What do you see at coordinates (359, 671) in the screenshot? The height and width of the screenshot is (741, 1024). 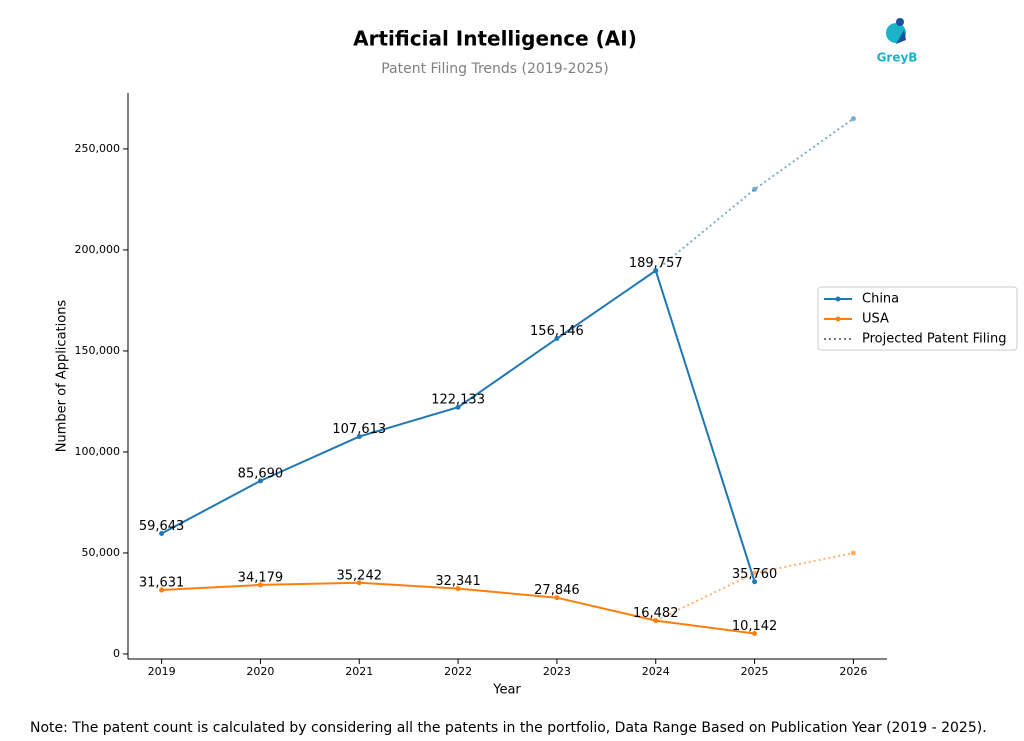 I see `x-tick-label: 2021` at bounding box center [359, 671].